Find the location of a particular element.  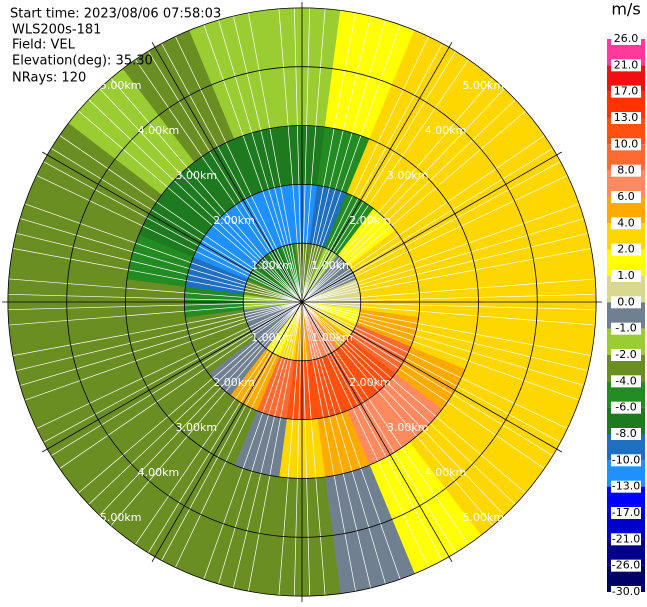

colorbar-tick-label: 21.0 is located at coordinates (626, 64).